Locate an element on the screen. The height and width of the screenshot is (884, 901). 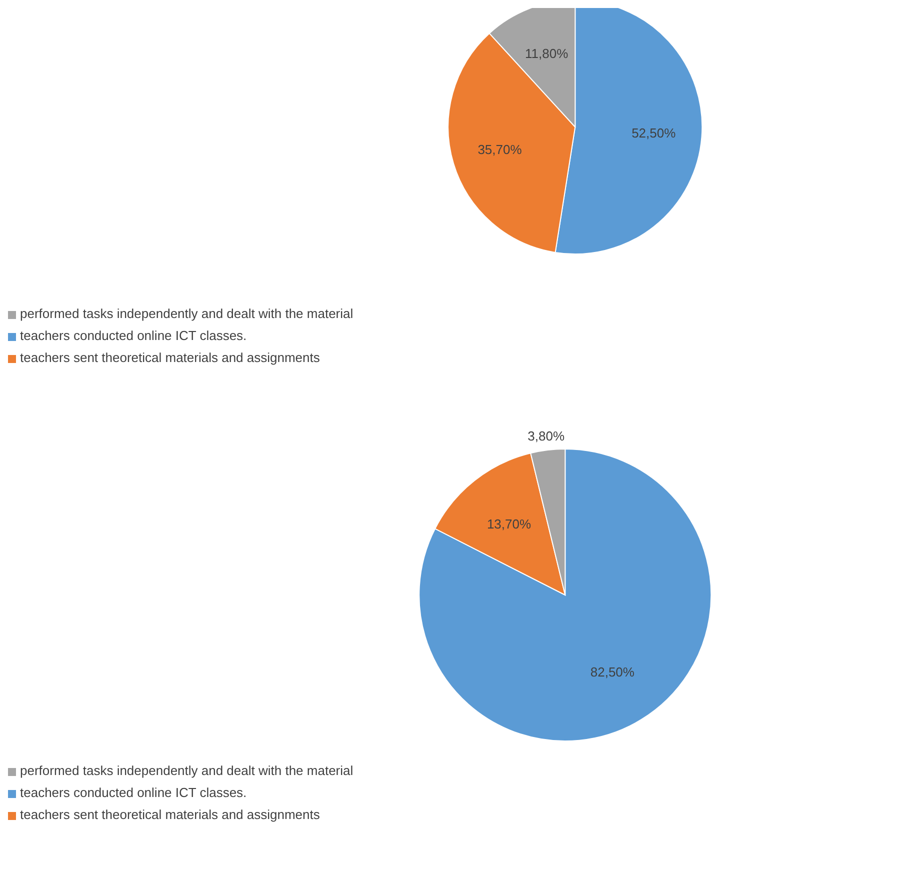
data-label: 35,70% is located at coordinates (500, 150).